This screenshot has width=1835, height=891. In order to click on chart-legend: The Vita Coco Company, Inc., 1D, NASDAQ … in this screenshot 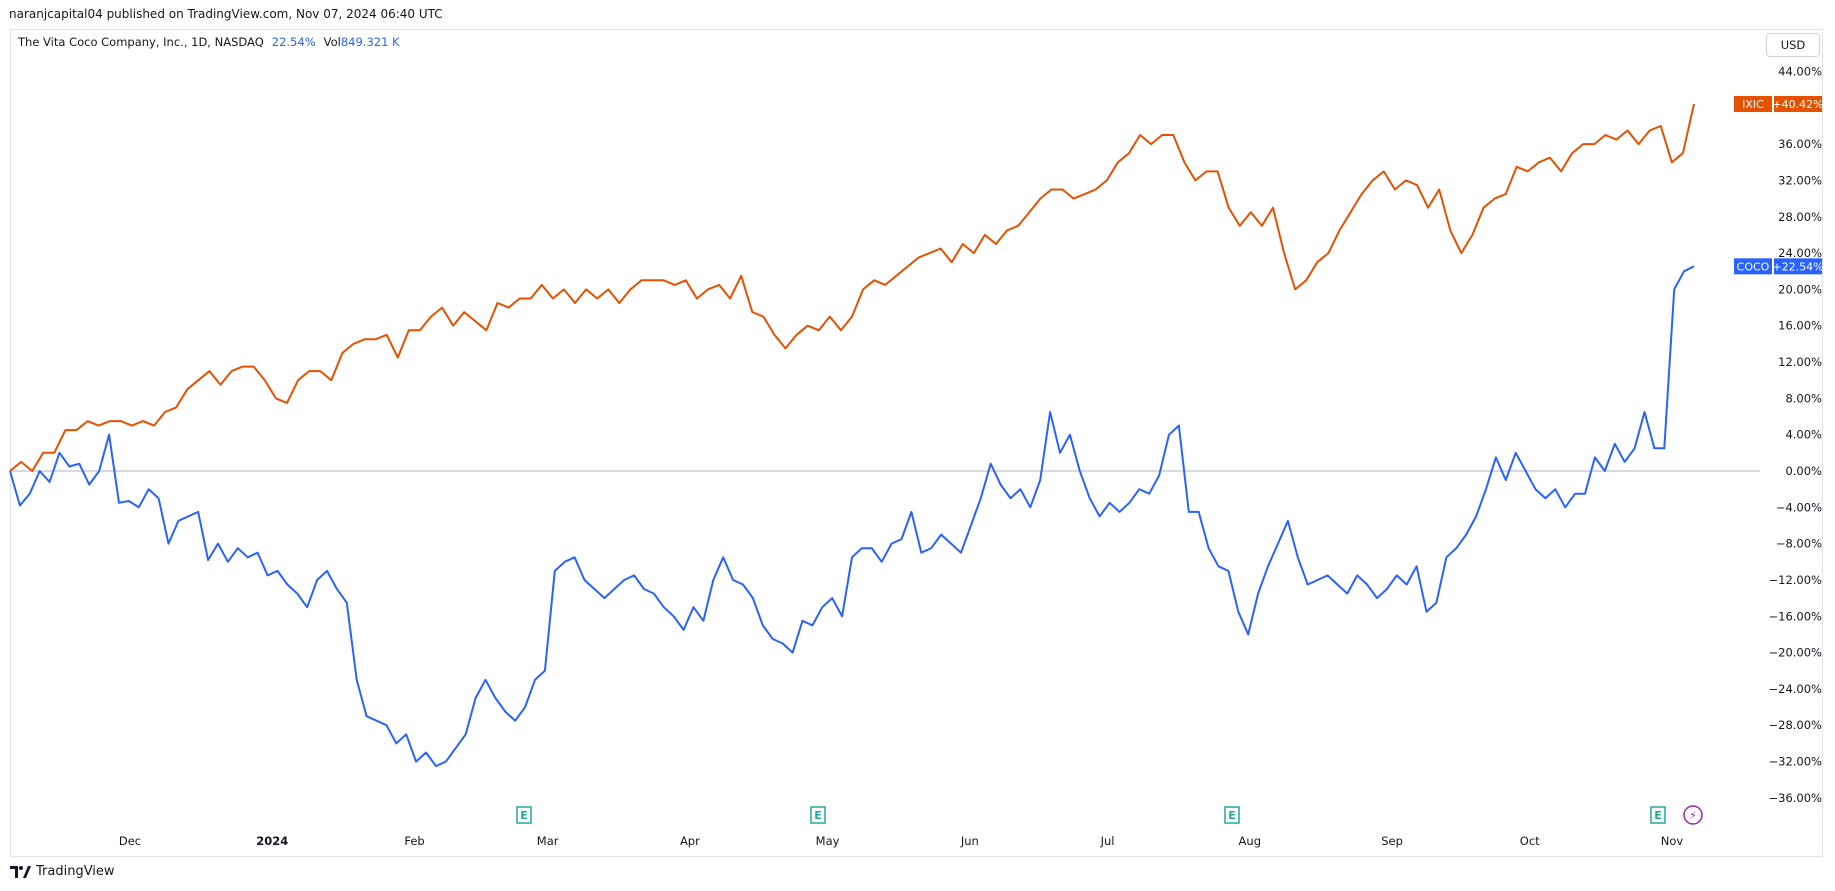, I will do `click(209, 42)`.